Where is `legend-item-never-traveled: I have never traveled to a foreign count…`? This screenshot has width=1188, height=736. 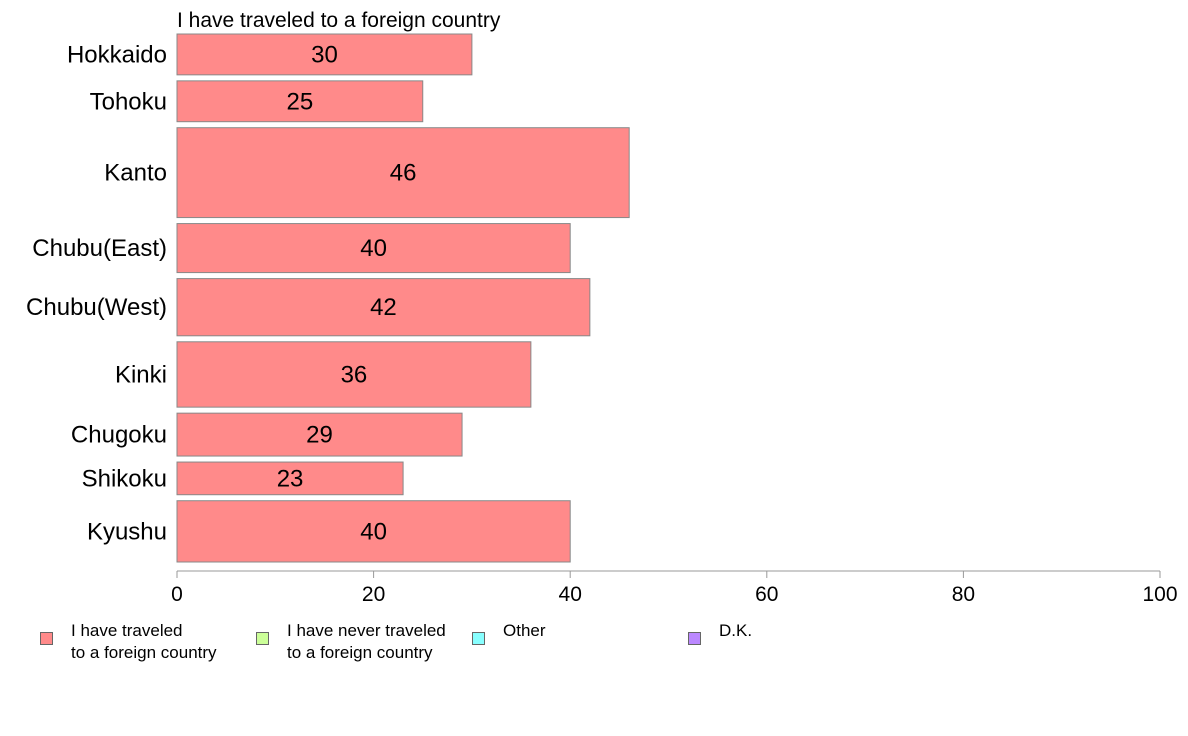
legend-item-never-traveled: I have never traveled to a foreign count… is located at coordinates (351, 642).